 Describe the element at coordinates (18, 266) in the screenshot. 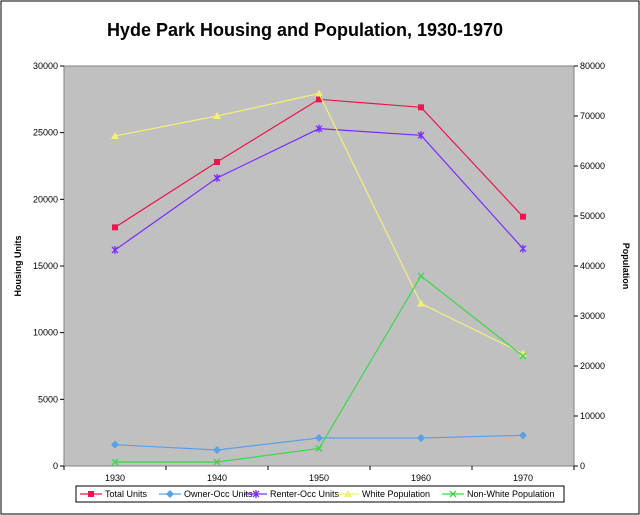

I see `left-axis-title: Housing Units` at that location.